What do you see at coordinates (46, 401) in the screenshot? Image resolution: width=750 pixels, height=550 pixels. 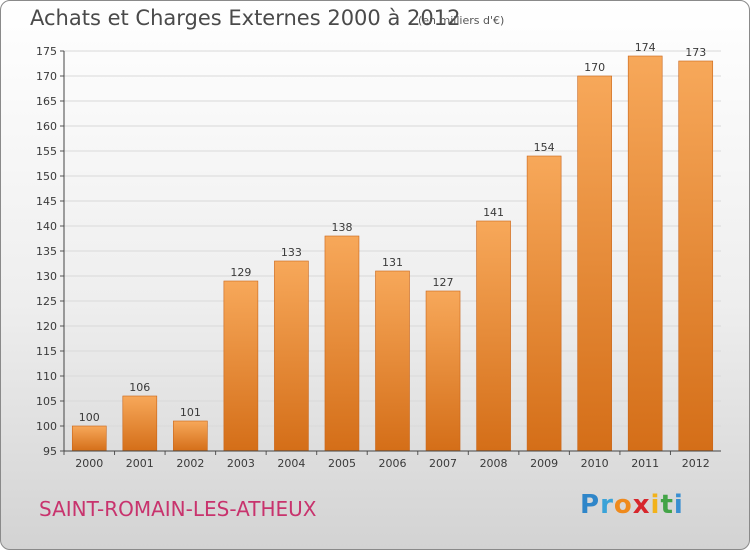 I see `y-tick-label: 105` at bounding box center [46, 401].